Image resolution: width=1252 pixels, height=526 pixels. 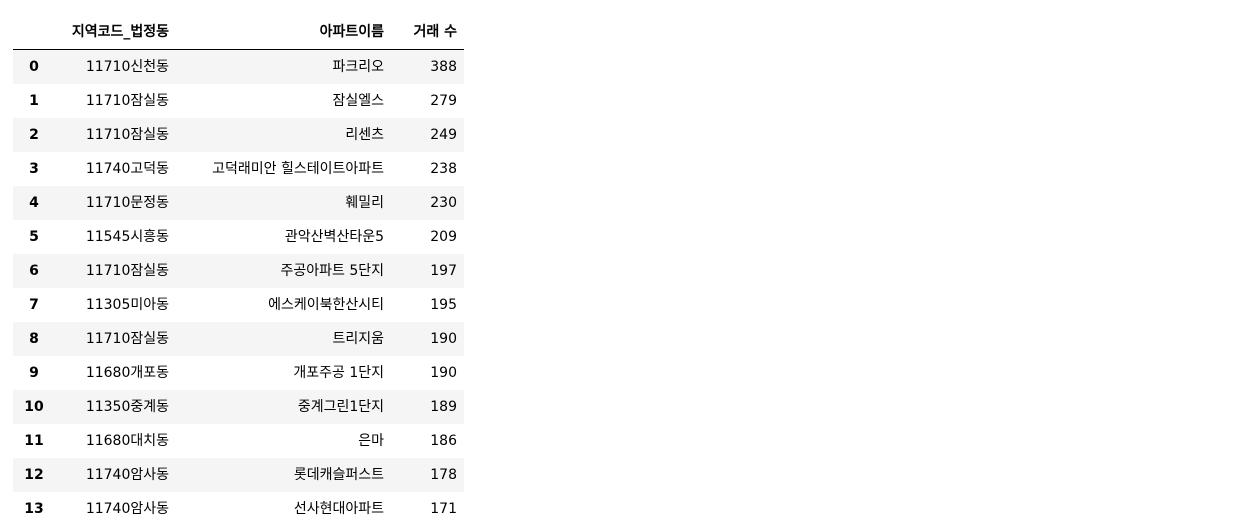 I want to click on column-header-region: 지역코드_법정동, so click(x=112, y=32).